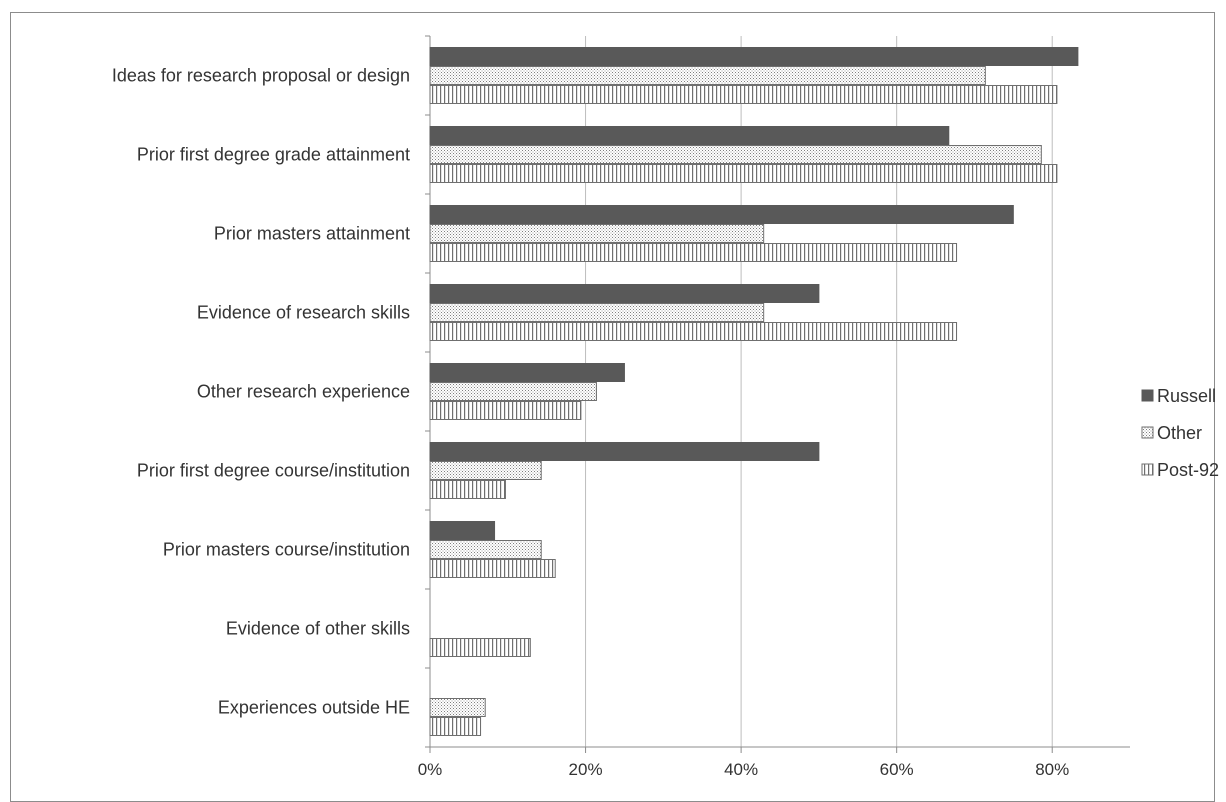  I want to click on x-tick-labels: 0% 20% 40% 60% 80%, so click(744, 769).